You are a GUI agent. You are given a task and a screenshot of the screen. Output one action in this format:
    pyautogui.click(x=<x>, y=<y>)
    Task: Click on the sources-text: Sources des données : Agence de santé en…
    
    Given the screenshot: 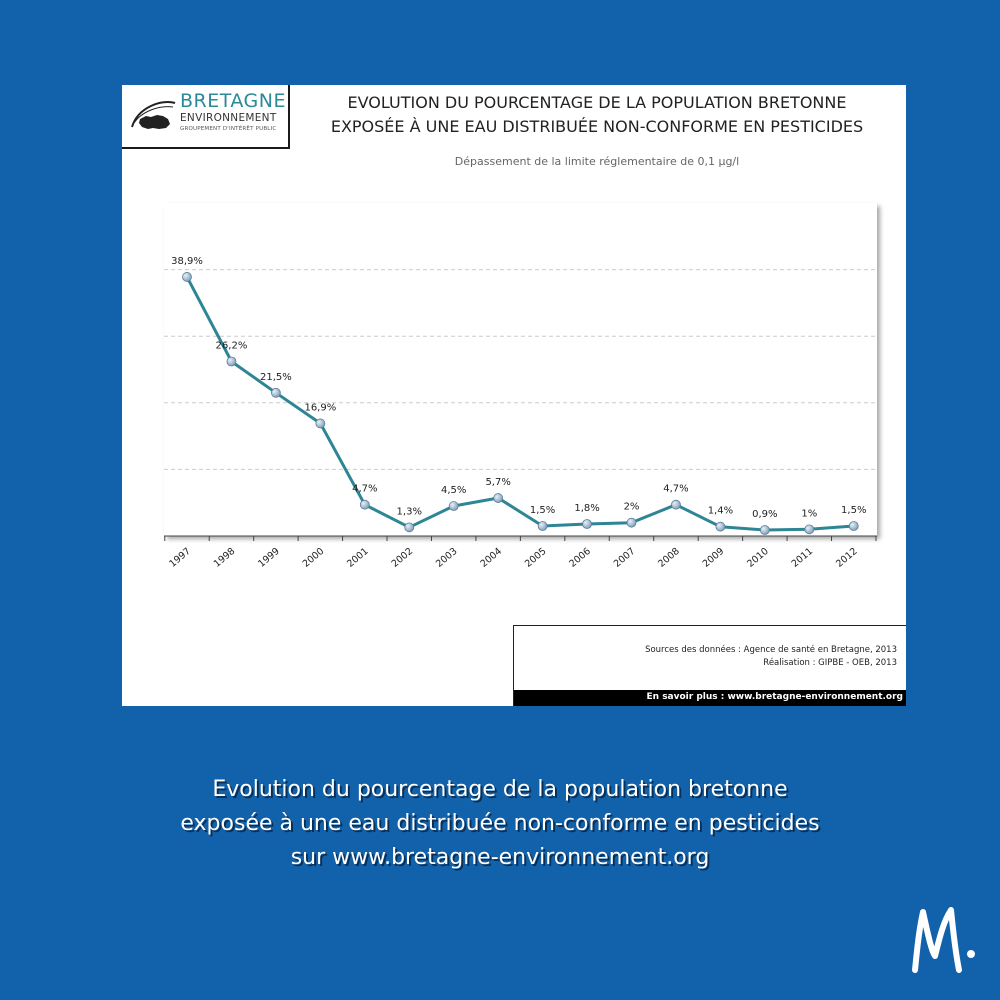 What is the action you would take?
    pyautogui.click(x=771, y=650)
    